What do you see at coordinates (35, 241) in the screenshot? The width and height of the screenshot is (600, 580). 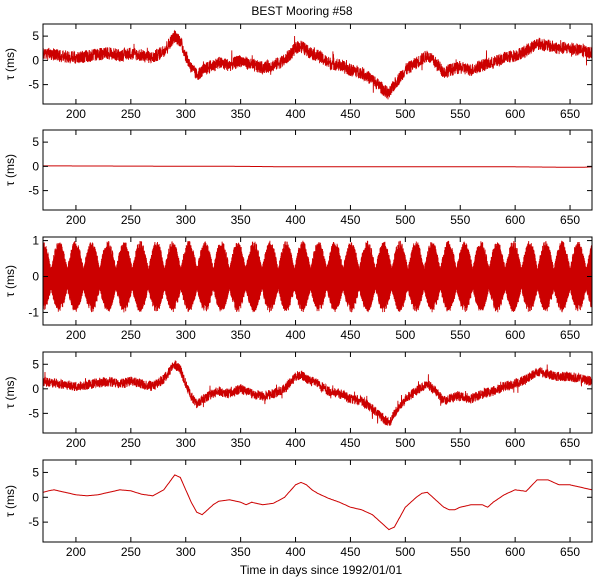 I see `y-tick-label: 1` at bounding box center [35, 241].